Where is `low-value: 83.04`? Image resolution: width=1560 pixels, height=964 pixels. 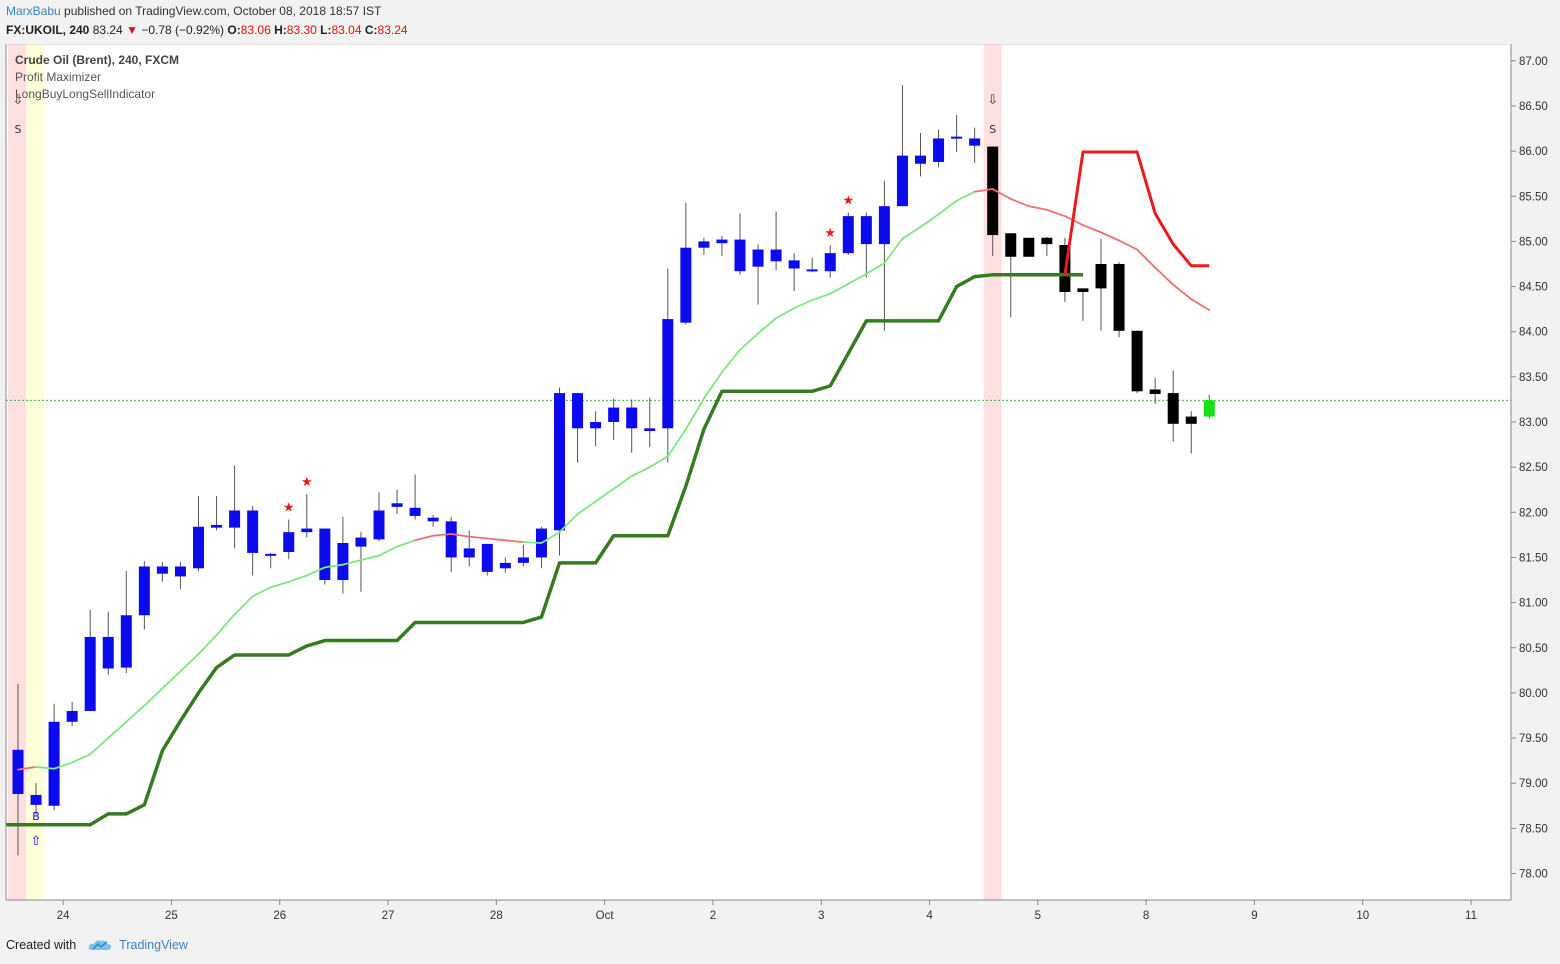 low-value: 83.04 is located at coordinates (346, 30).